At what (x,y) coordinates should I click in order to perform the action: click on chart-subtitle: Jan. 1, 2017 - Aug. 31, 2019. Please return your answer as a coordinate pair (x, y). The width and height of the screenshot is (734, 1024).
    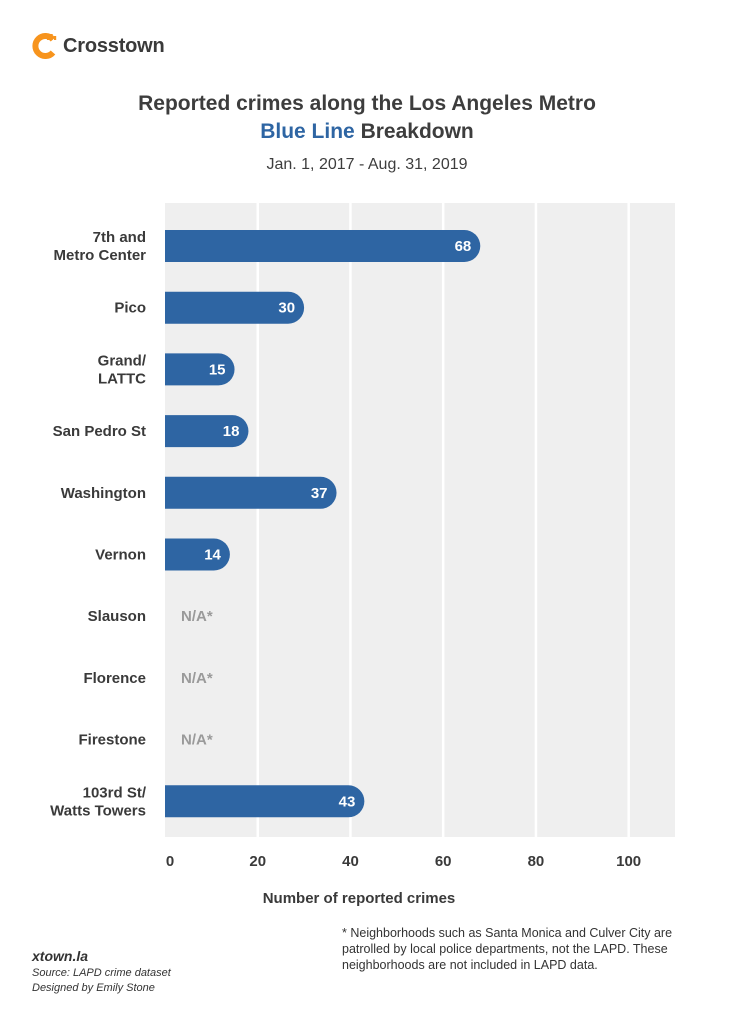
    Looking at the image, I should click on (367, 164).